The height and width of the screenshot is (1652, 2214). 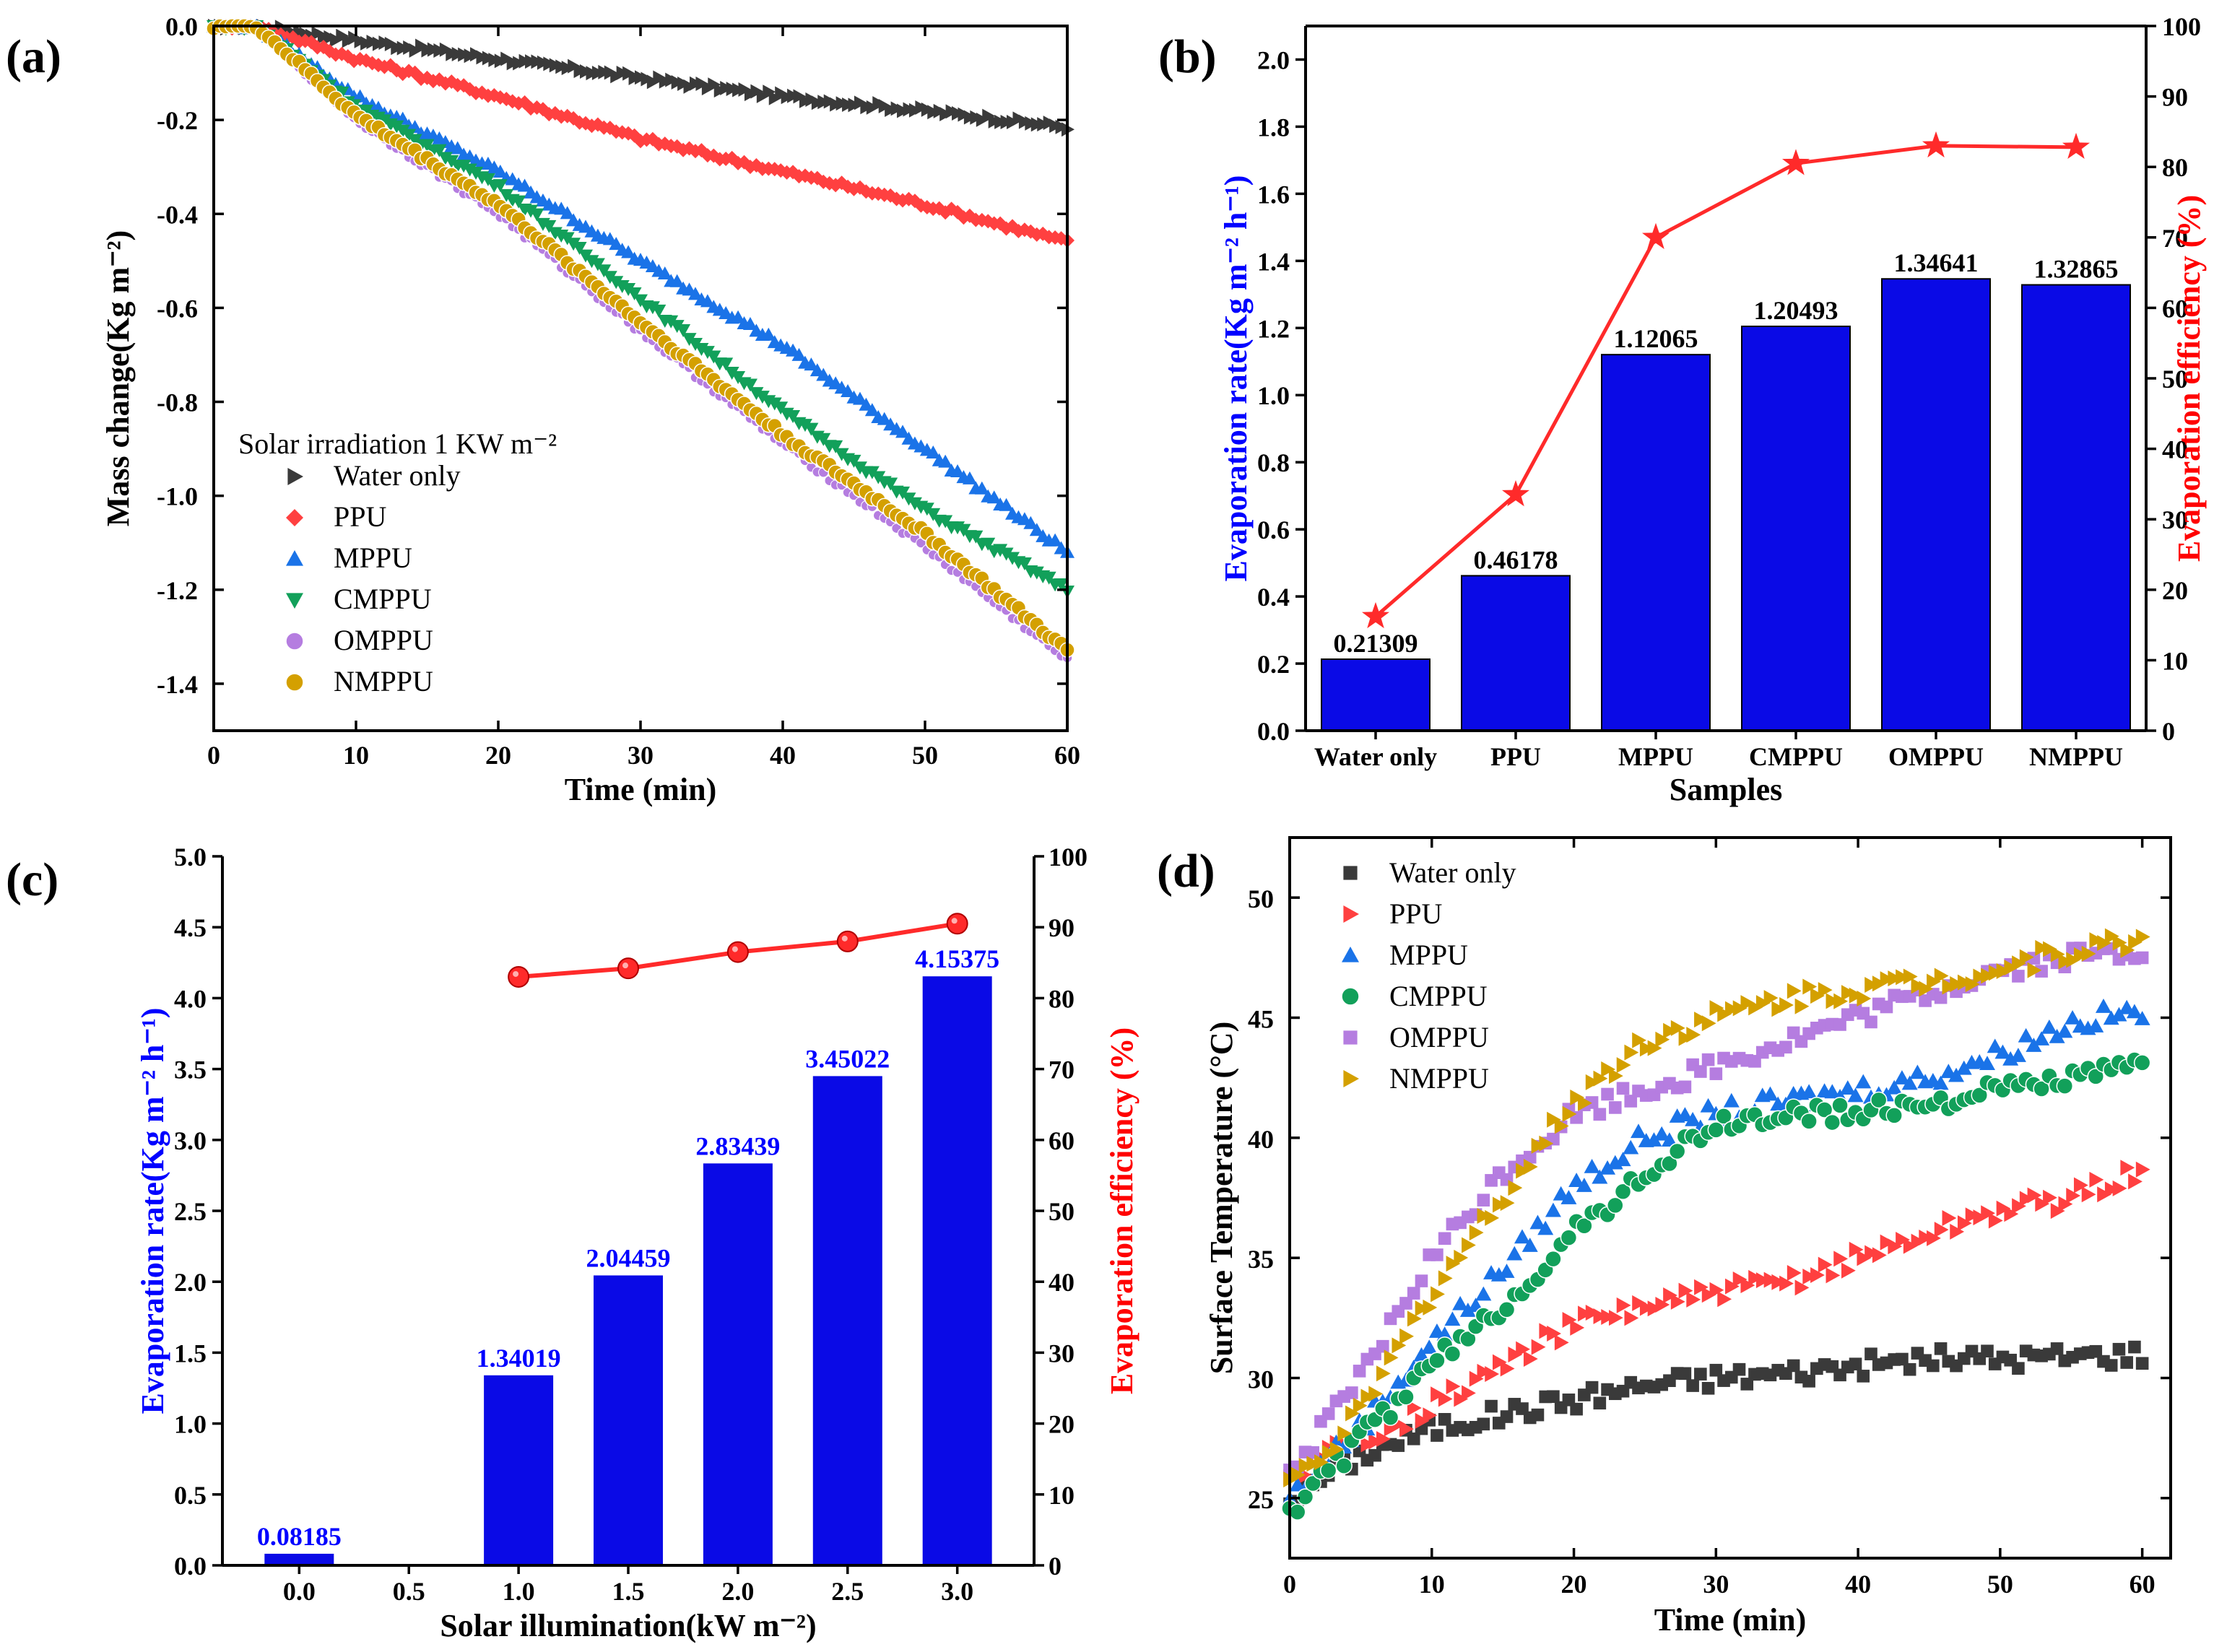 What do you see at coordinates (957, 1591) in the screenshot?
I see `x-tick-label: 3.0` at bounding box center [957, 1591].